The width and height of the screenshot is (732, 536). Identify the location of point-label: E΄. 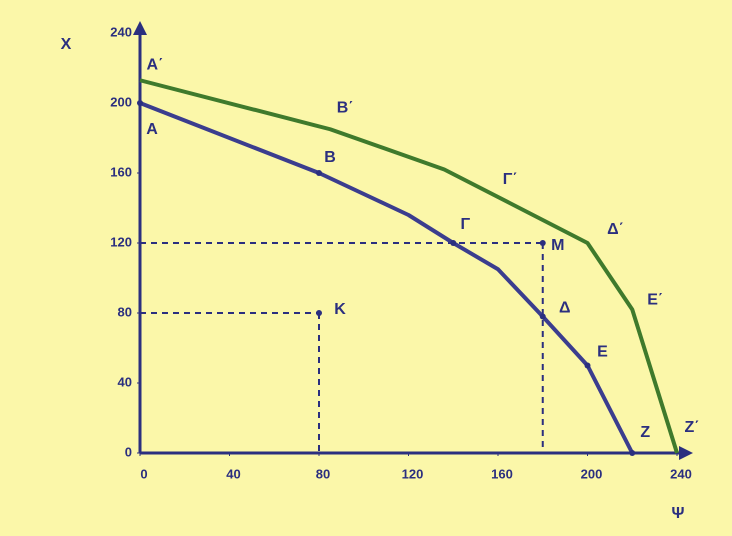
(655, 300).